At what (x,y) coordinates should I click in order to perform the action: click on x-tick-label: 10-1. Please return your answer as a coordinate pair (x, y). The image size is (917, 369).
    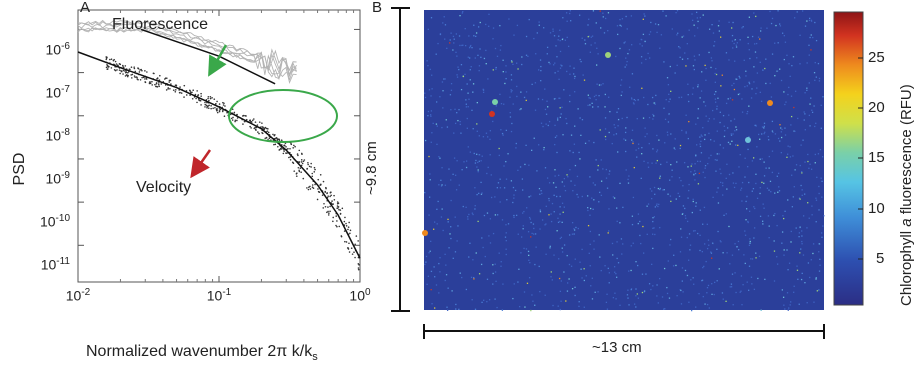
    Looking at the image, I should click on (219, 295).